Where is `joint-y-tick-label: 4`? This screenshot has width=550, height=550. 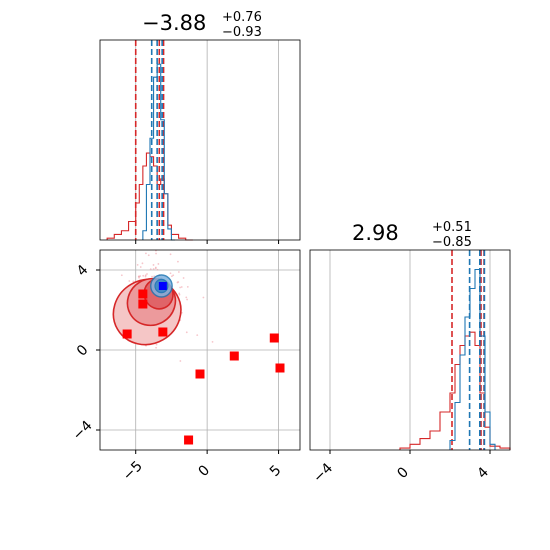
joint-y-tick-label: 4 is located at coordinates (83, 271).